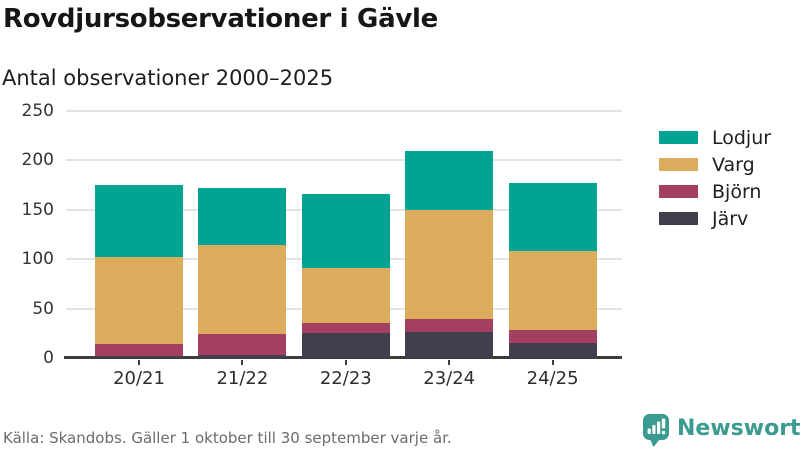 This screenshot has height=450, width=800. I want to click on y-axis-tick-label: 150, so click(37, 209).